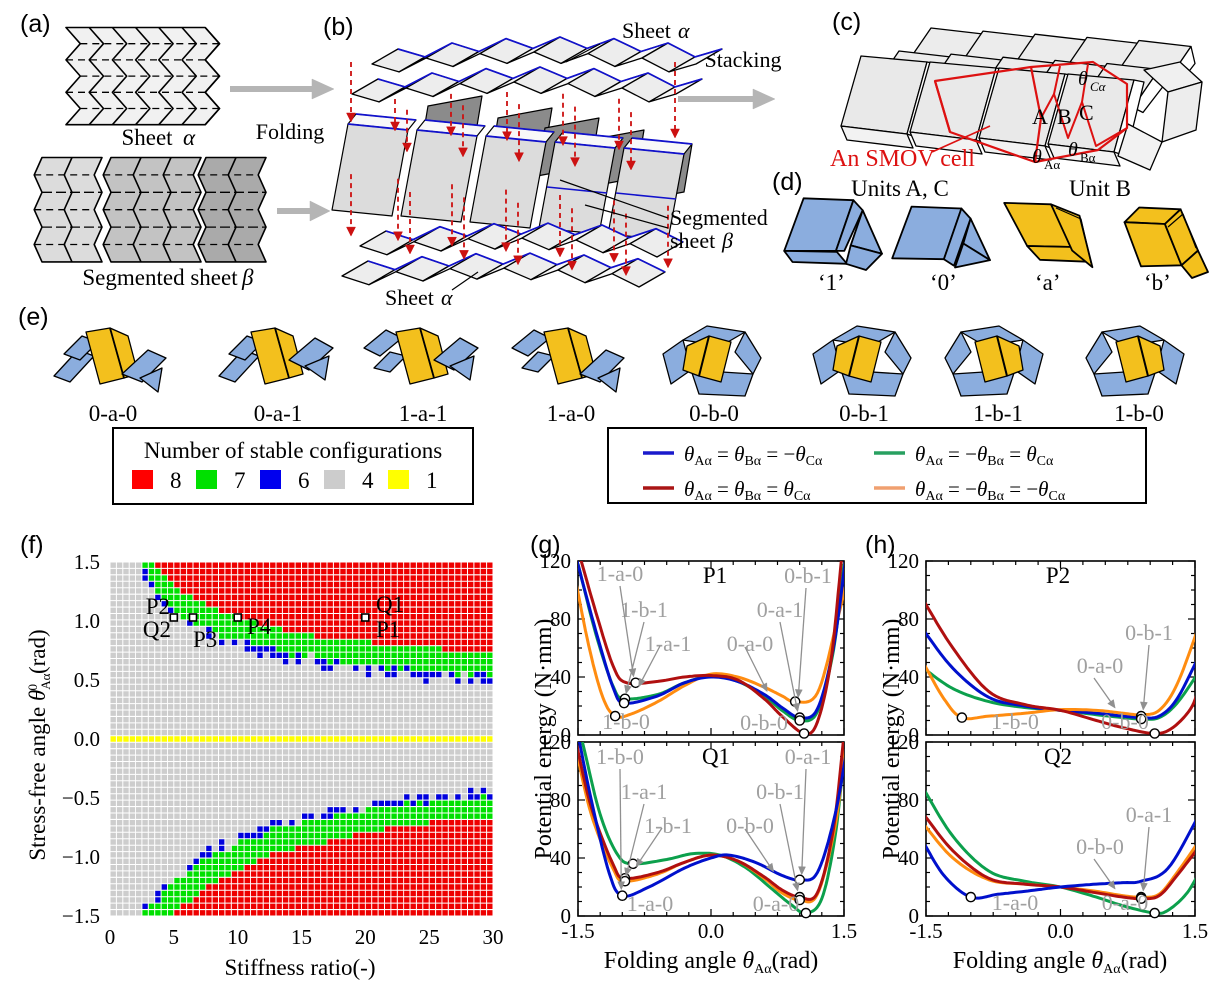 This screenshot has height=1005, width=1219. Describe the element at coordinates (545, 545) in the screenshot. I see `svg-text: (g)` at that location.